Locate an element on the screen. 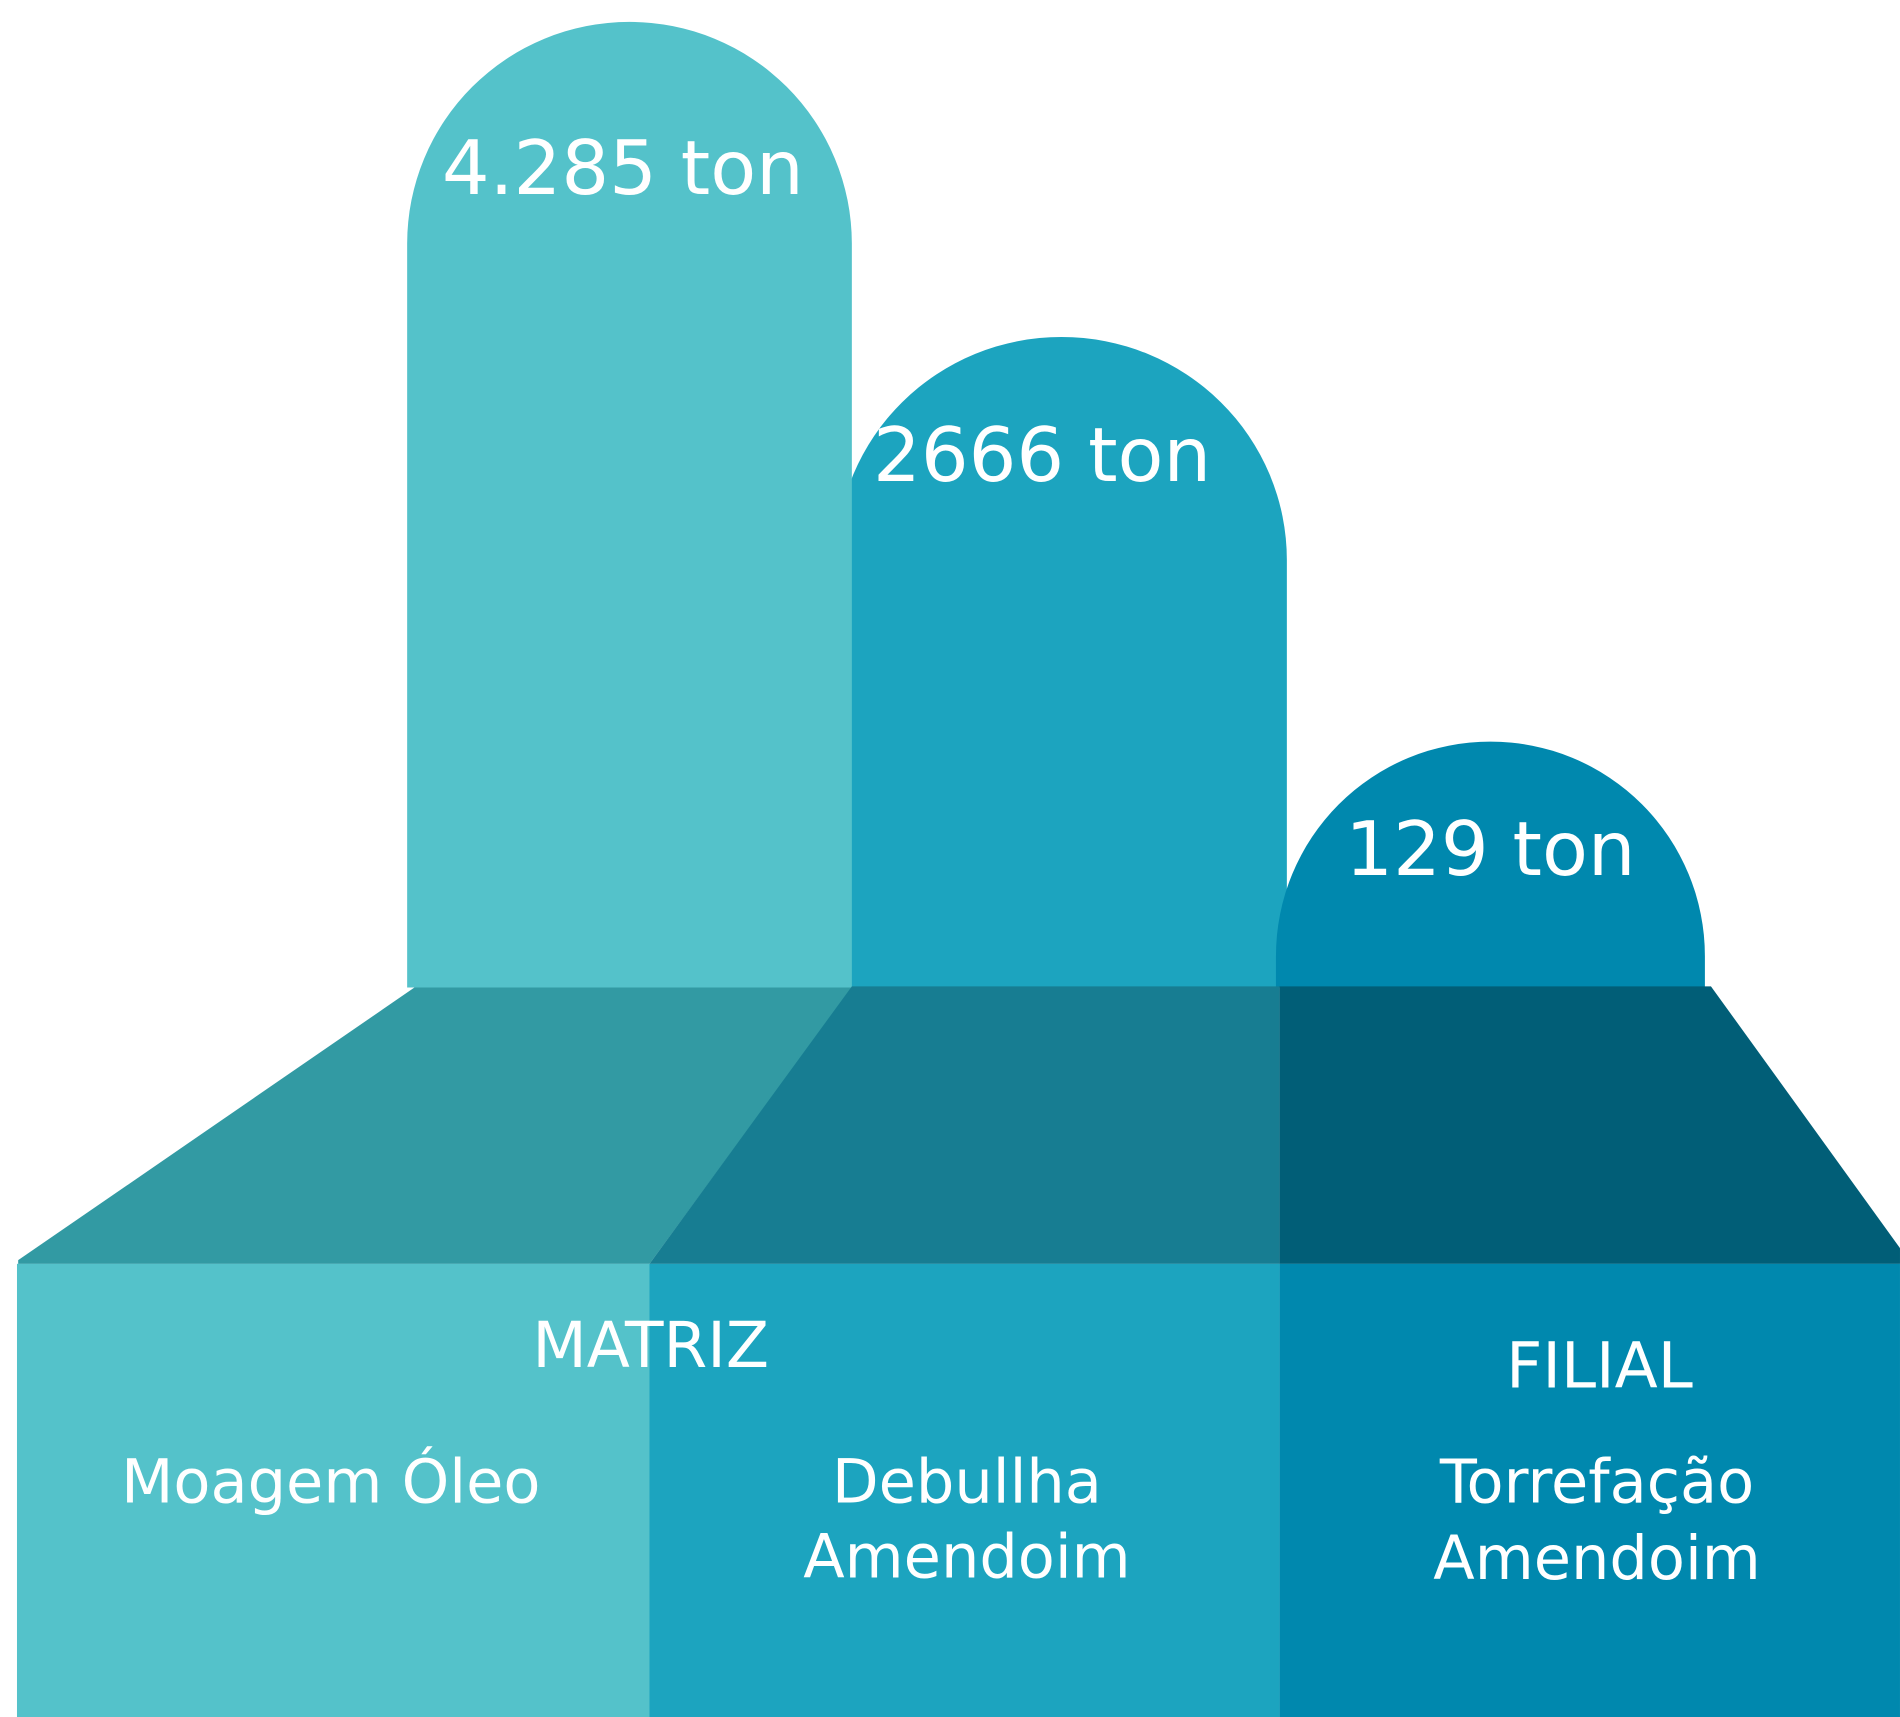 This screenshot has width=1900, height=1717. bar-name: Moagem Óleo is located at coordinates (330, 1482).